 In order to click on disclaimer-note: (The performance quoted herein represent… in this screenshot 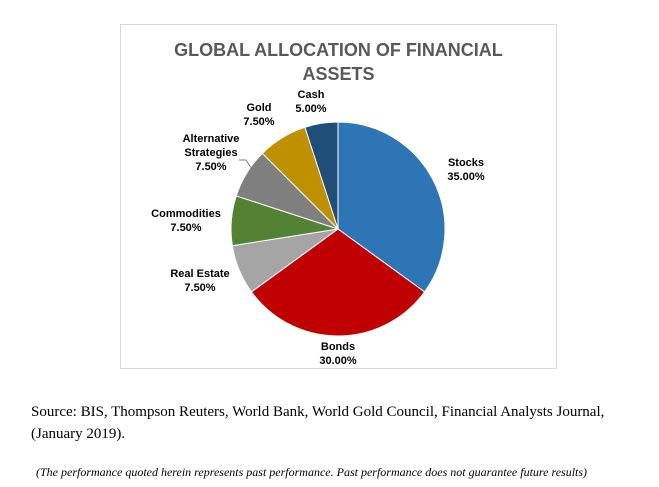, I will do `click(312, 472)`.